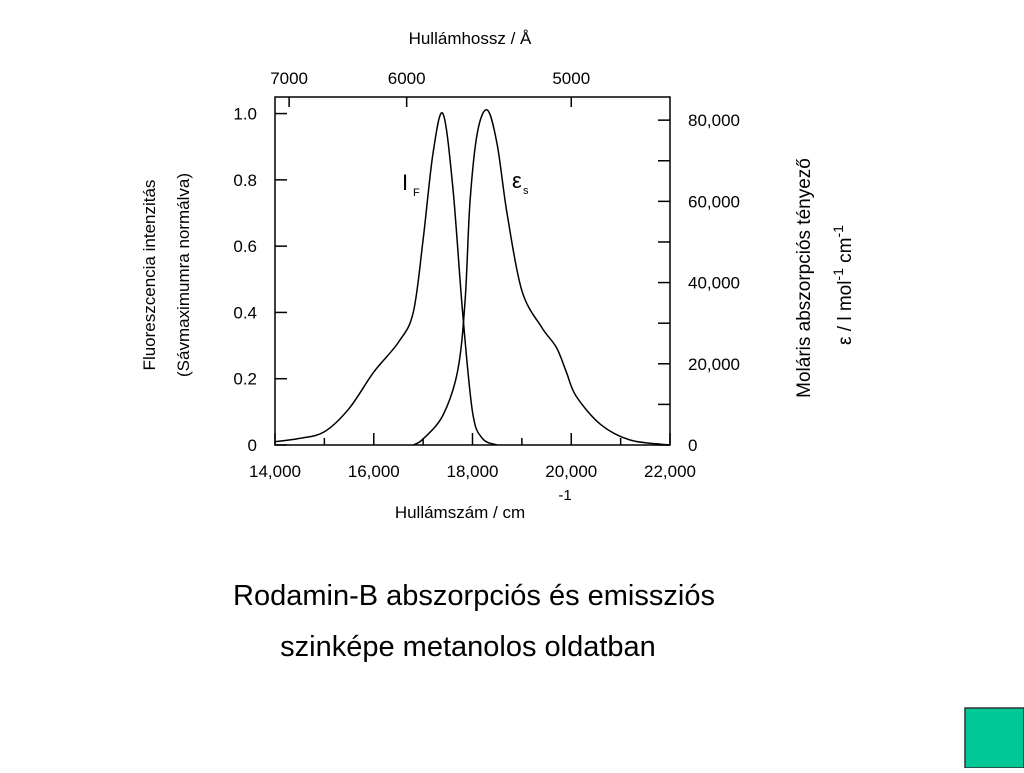 Image resolution: width=1024 pixels, height=773 pixels. I want to click on x-axis-title-text: Hullámszám / cm, so click(460, 512).